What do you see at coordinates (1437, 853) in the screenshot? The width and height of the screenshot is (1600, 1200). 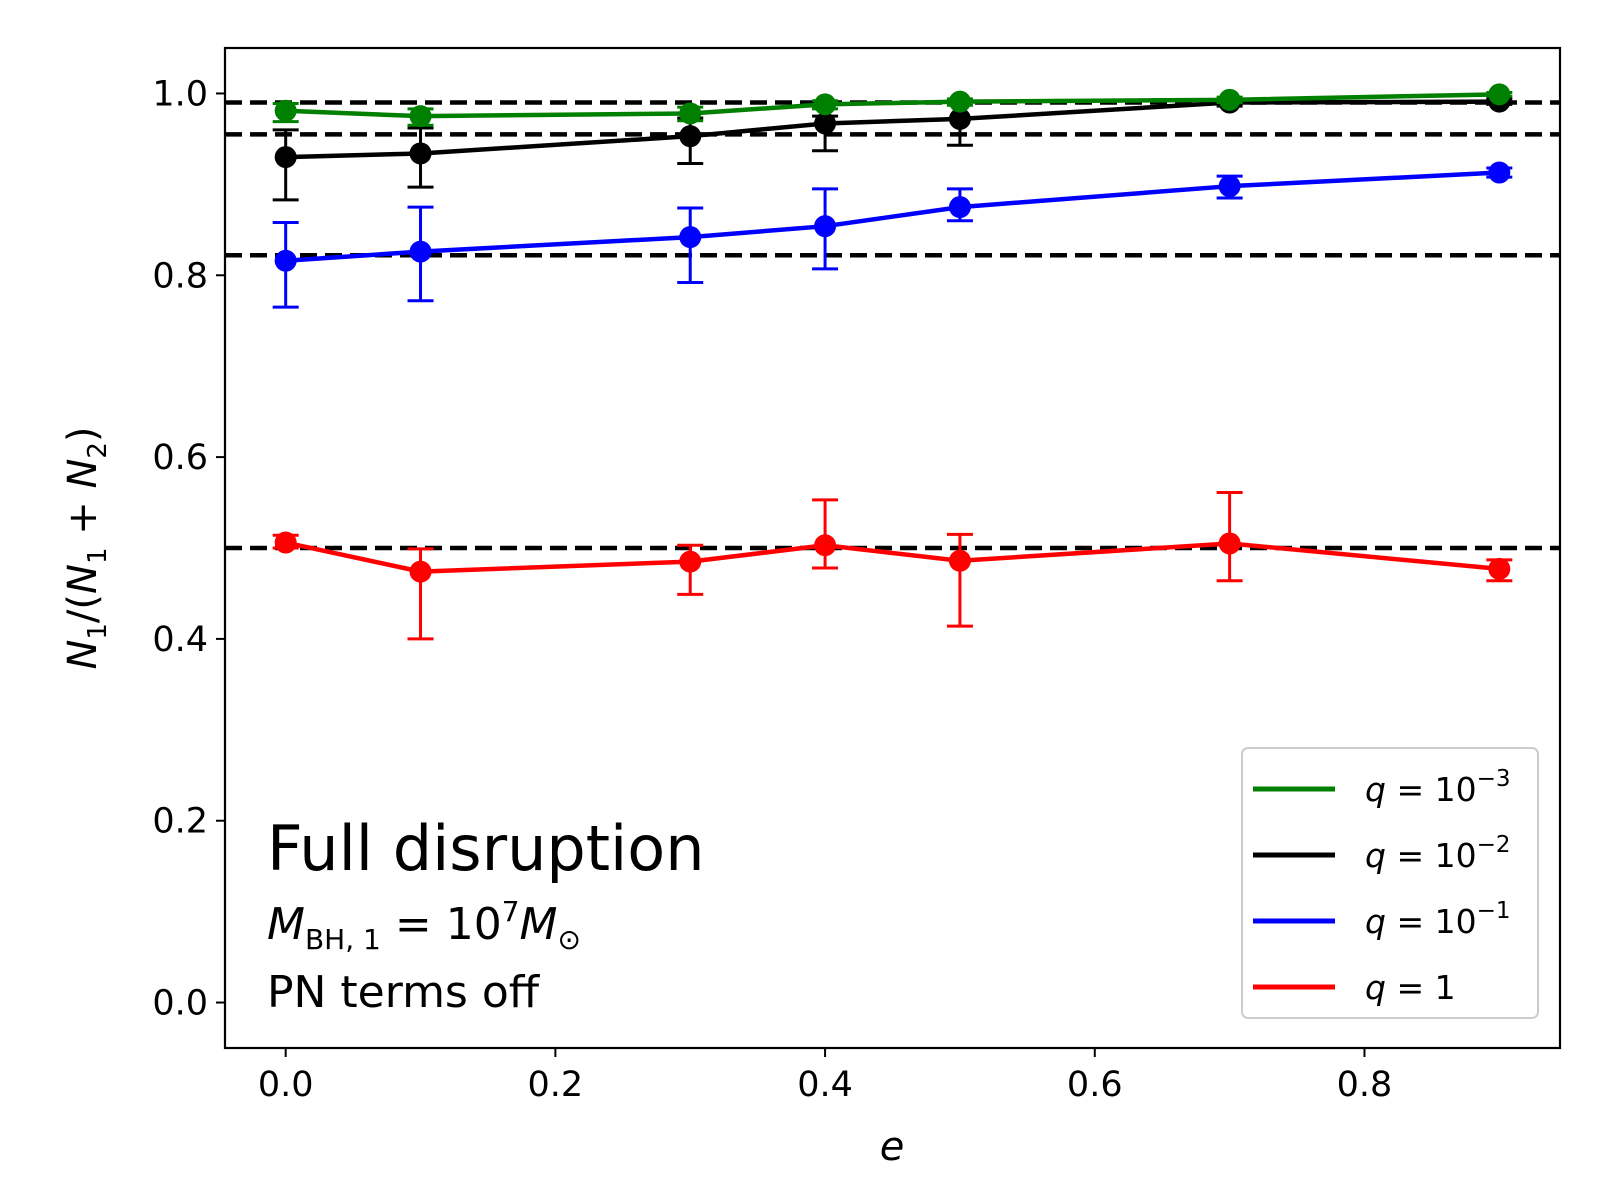 I see `legend-label: q = 10−2` at bounding box center [1437, 853].